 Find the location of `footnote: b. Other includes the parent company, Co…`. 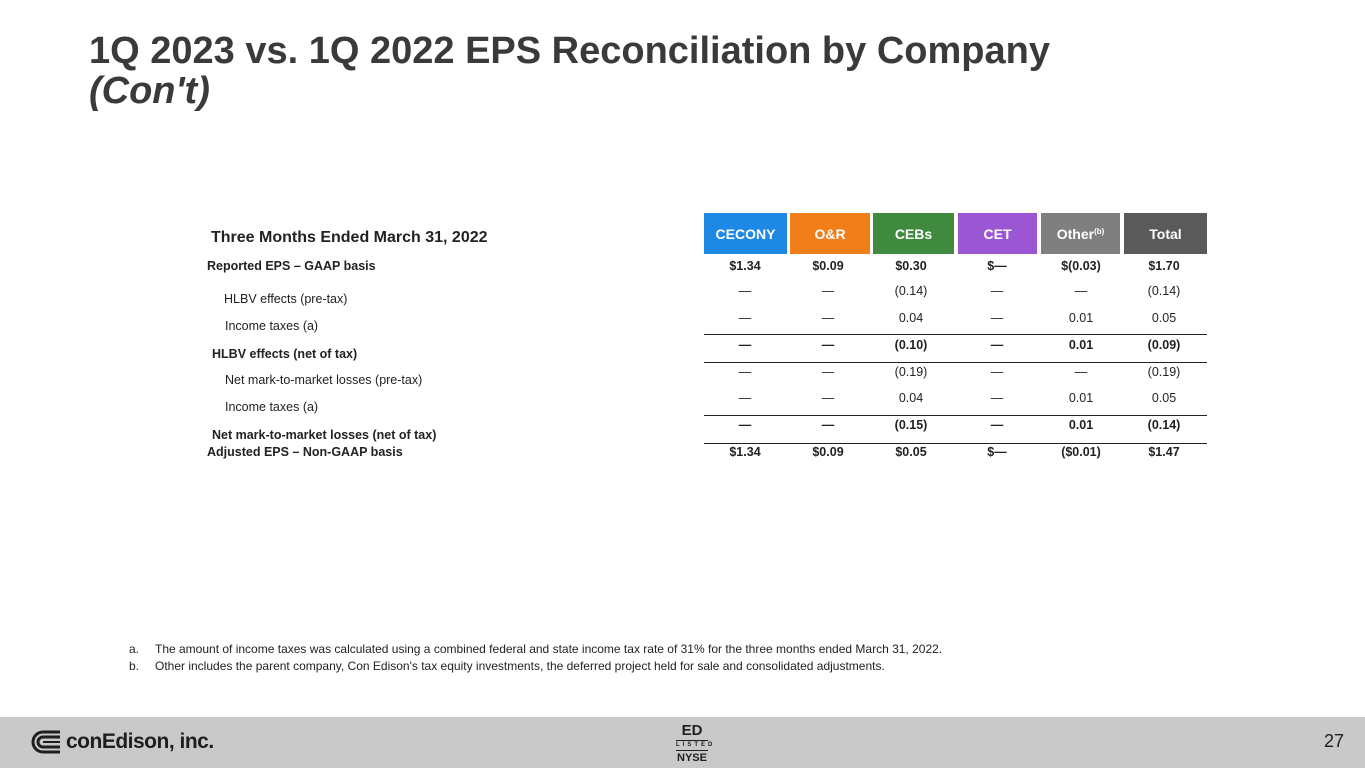

footnote: b. Other includes the parent company, Co… is located at coordinates (535, 666).